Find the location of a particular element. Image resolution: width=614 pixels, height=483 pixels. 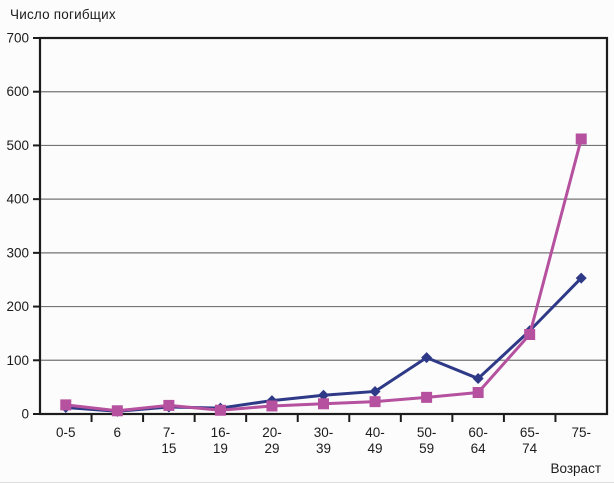

y-tick-label-100: 100 is located at coordinates (17, 360).